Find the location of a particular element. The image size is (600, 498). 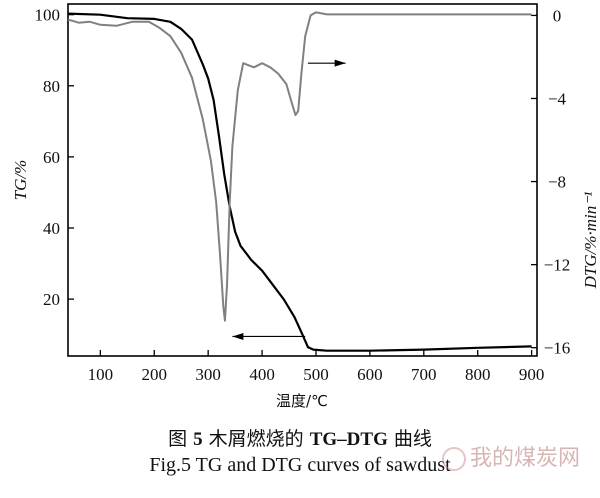

caption-cn-bold: TG–DTG is located at coordinates (348, 439).